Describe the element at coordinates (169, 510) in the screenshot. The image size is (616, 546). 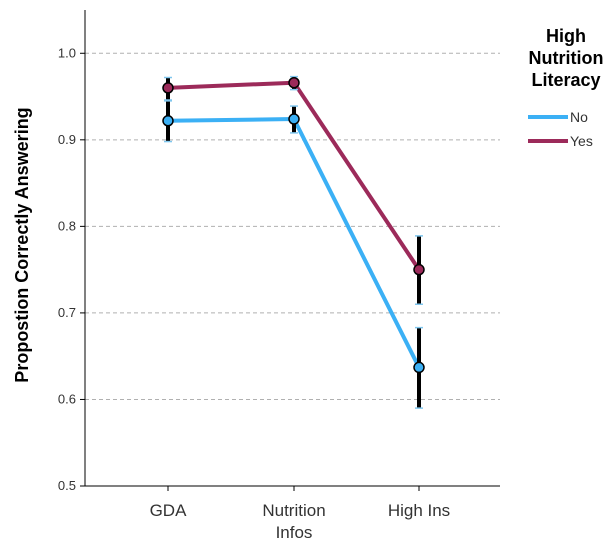
I see `x-tick-label: GDA` at that location.